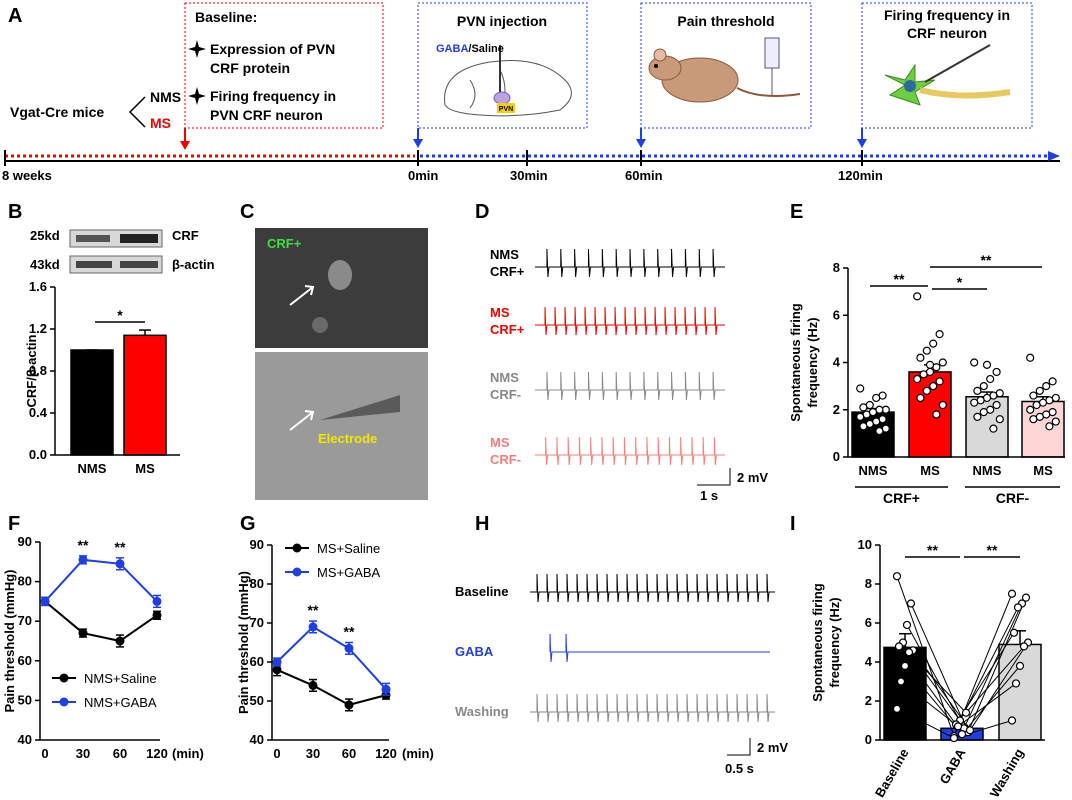 This screenshot has height=800, width=1072. What do you see at coordinates (433, 158) in the screenshot?
I see `timeline-ticks` at bounding box center [433, 158].